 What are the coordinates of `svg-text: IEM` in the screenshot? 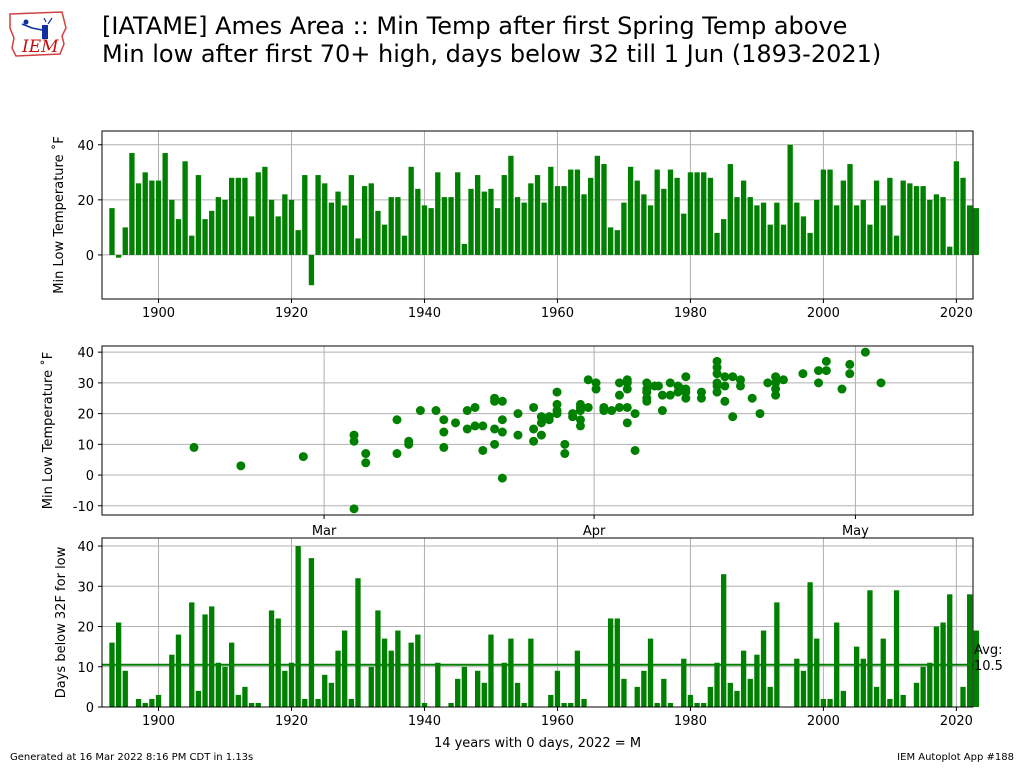 It's located at (40, 47).